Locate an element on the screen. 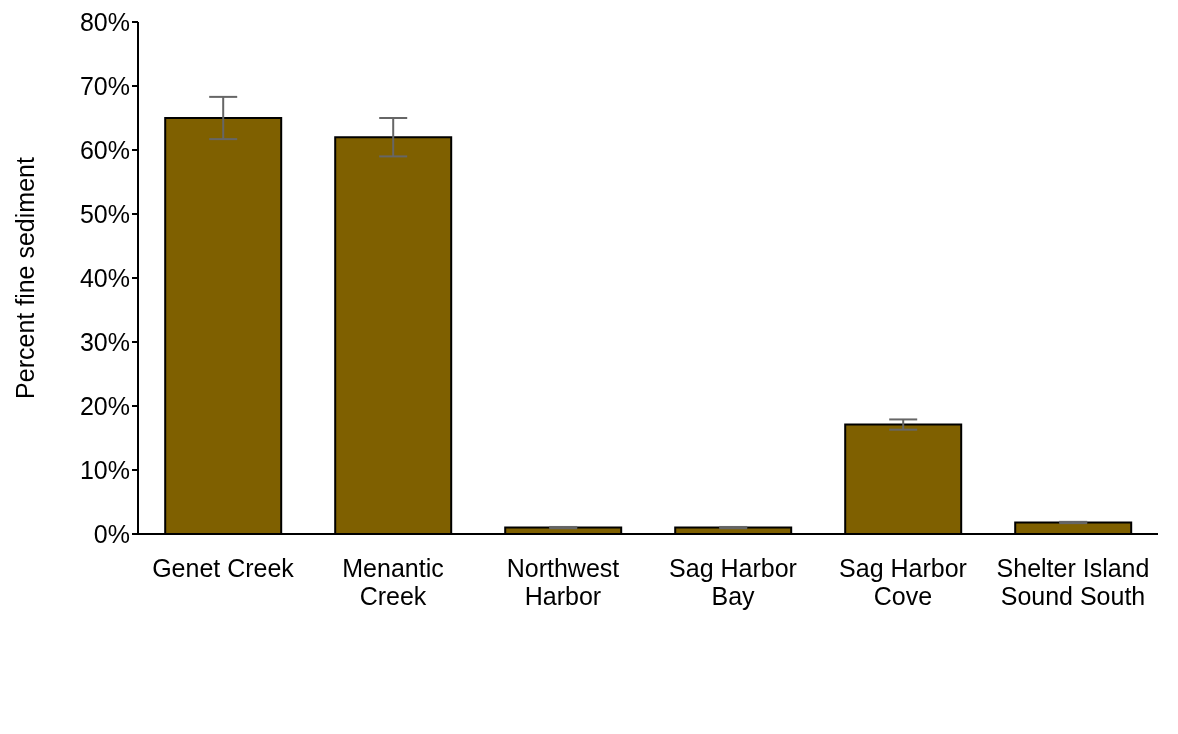 Image resolution: width=1178 pixels, height=734 pixels. y-tick-label: 30% is located at coordinates (104, 341).